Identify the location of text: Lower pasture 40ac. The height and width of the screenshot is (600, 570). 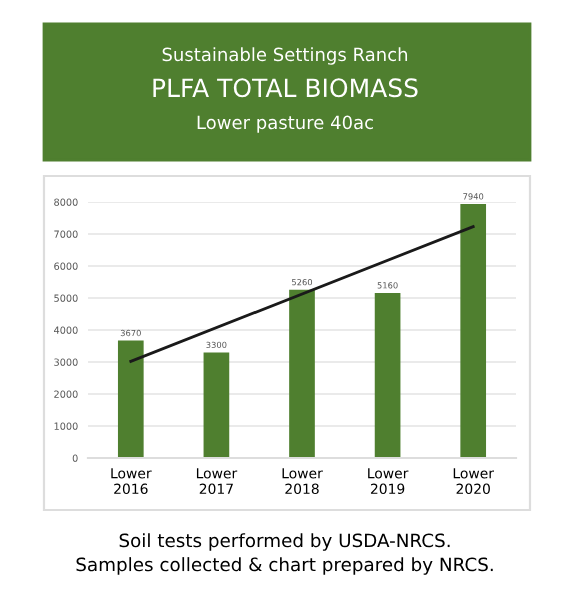
(285, 124).